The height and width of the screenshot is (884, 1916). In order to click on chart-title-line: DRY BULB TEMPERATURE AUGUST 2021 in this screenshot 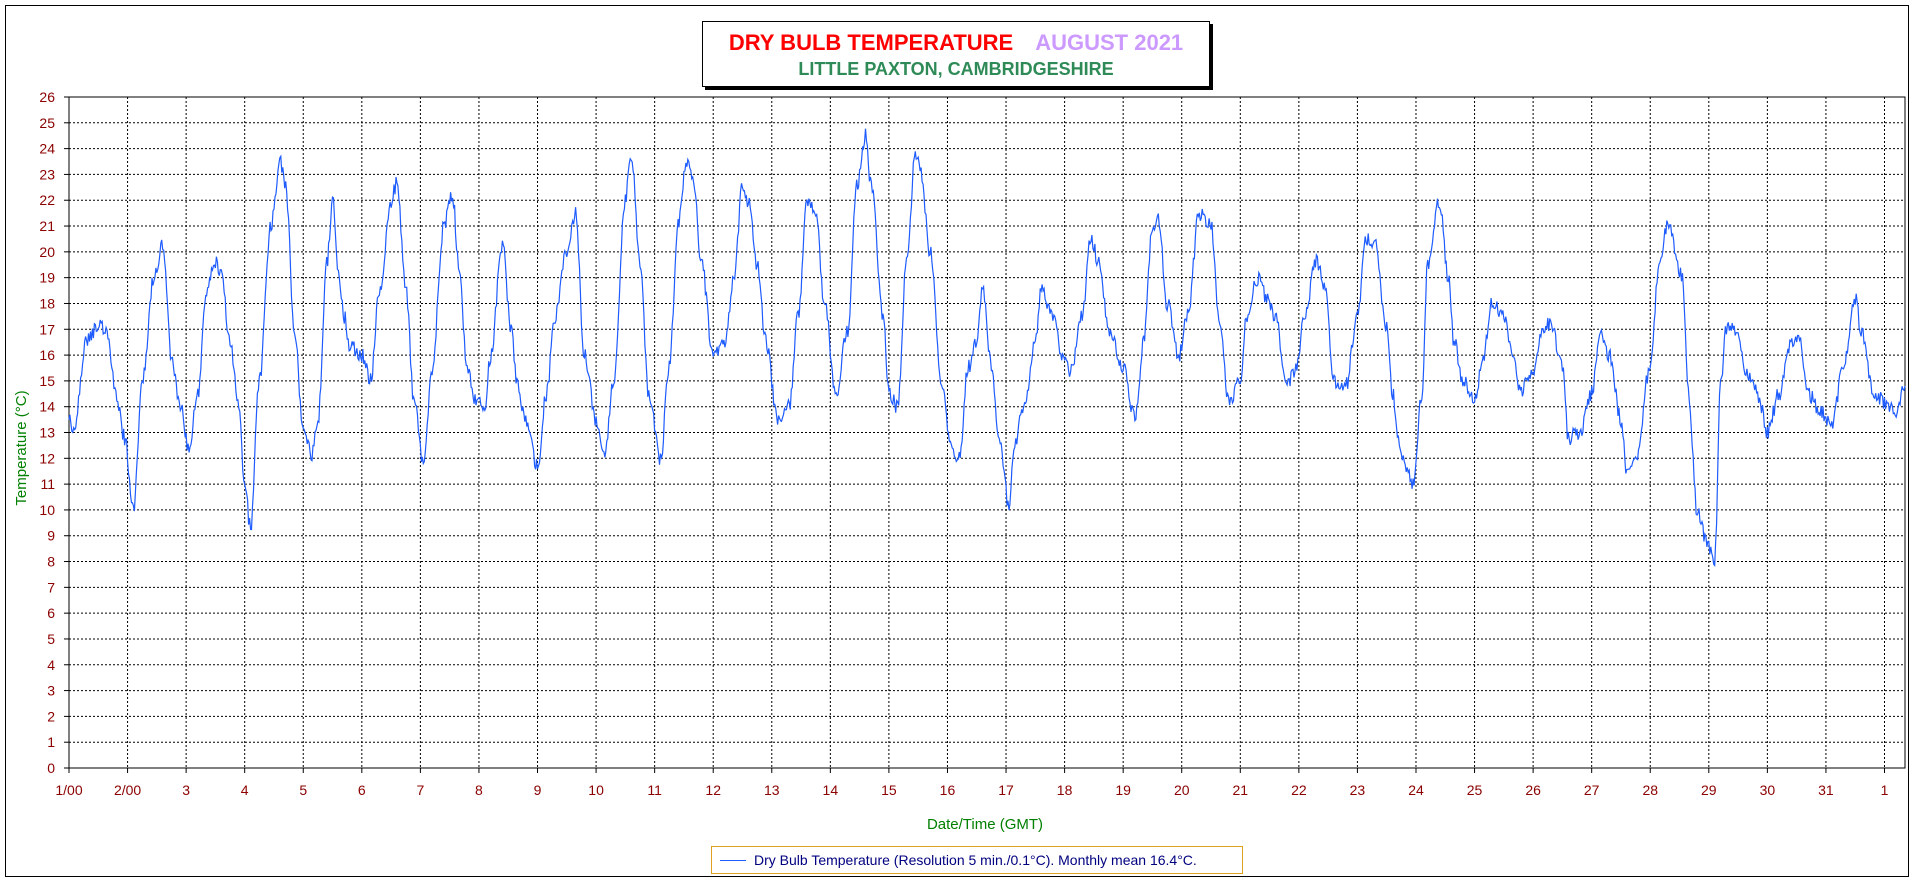, I will do `click(956, 43)`.